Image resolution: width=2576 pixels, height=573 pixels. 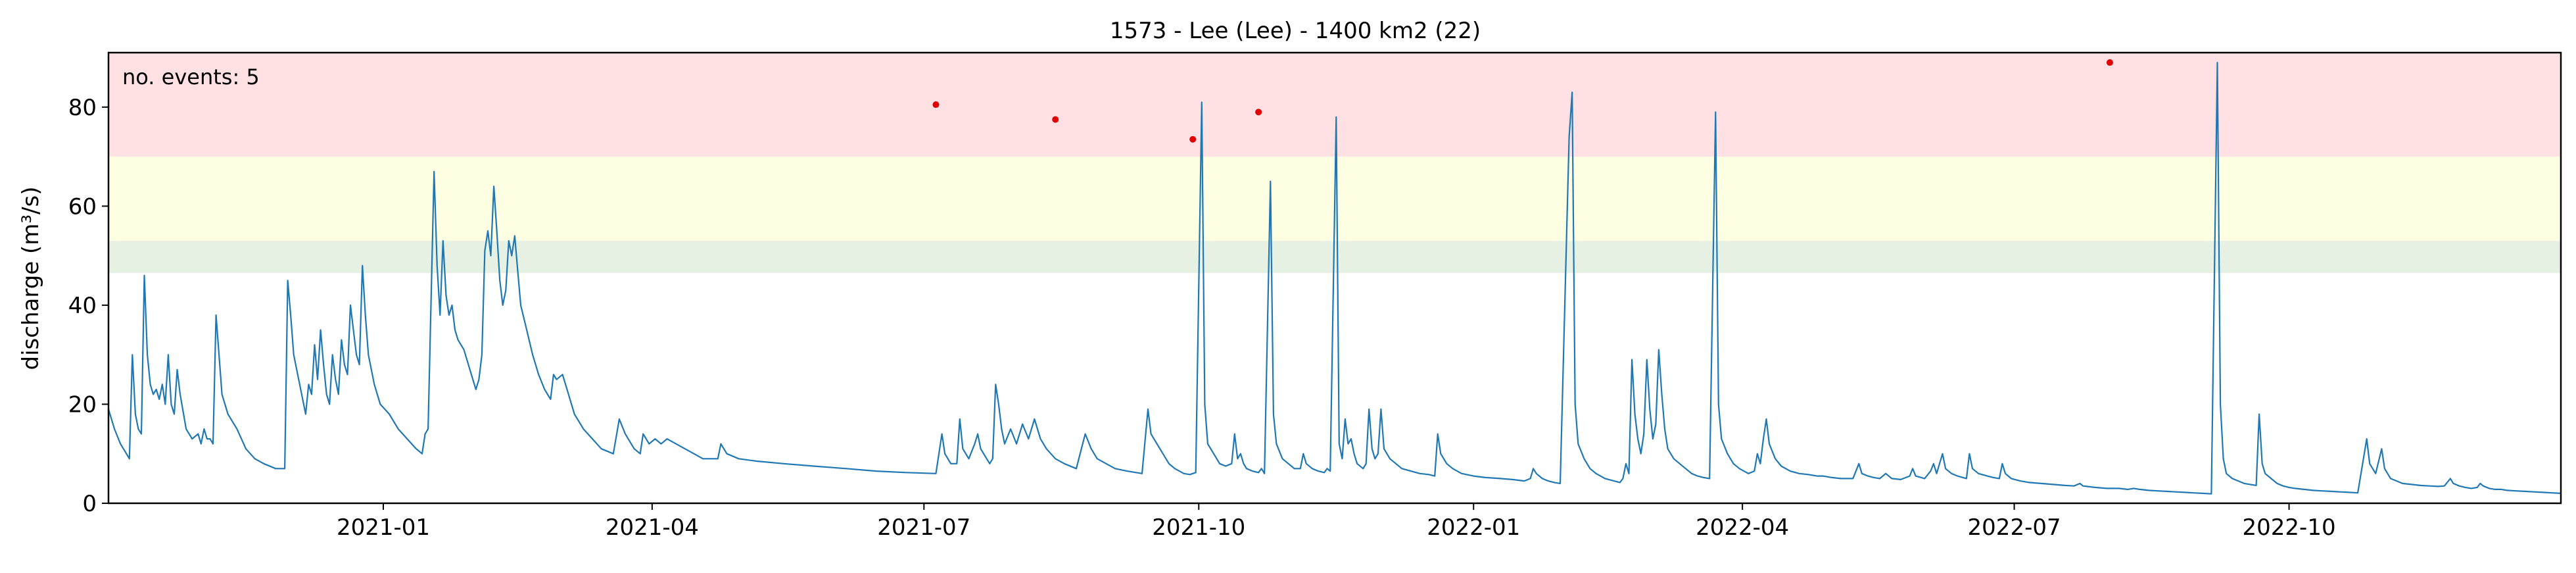 I want to click on event-count-annotation: no. events: 5, so click(x=191, y=76).